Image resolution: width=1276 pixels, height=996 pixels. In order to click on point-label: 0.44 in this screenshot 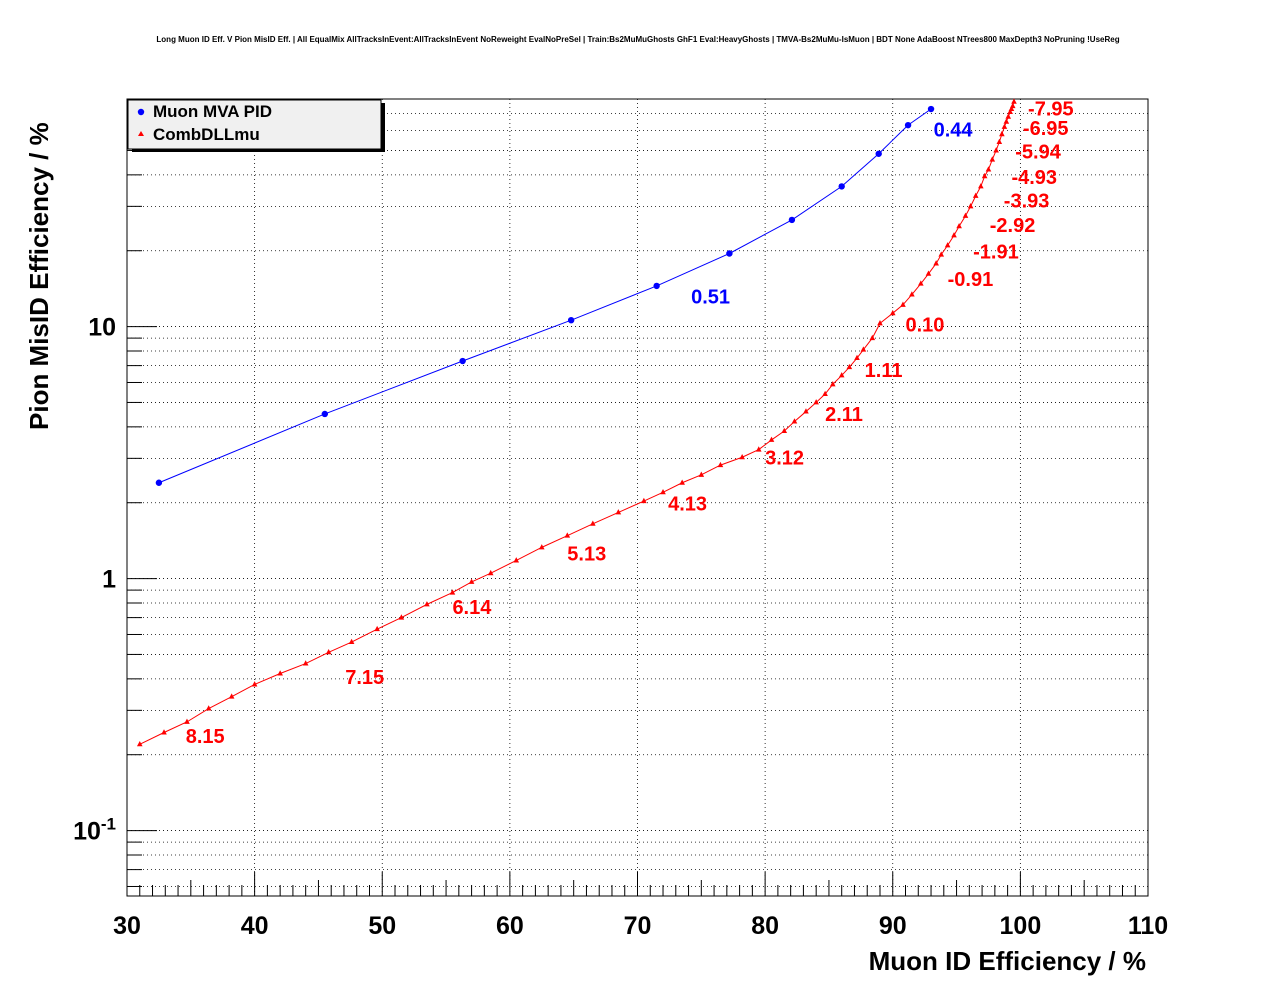, I will do `click(954, 131)`.